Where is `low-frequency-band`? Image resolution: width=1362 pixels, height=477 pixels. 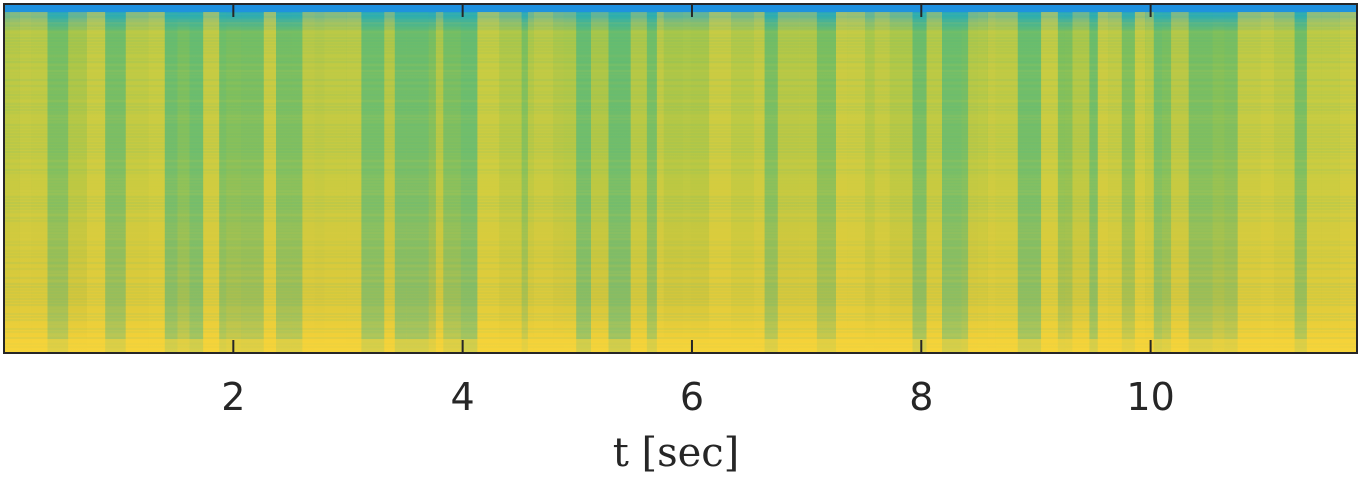
low-frequency-band is located at coordinates (680, 346).